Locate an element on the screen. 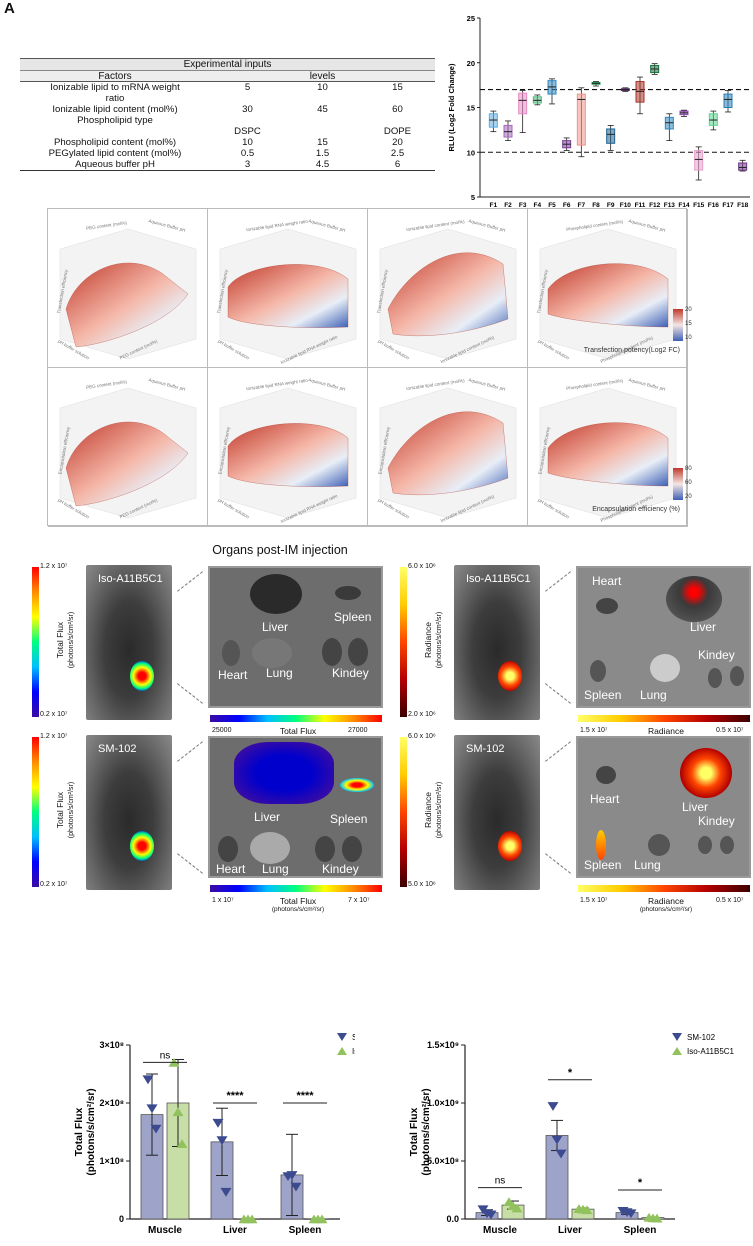  table-row: Phospholipid type DSPC DOPE is located at coordinates (227, 126).